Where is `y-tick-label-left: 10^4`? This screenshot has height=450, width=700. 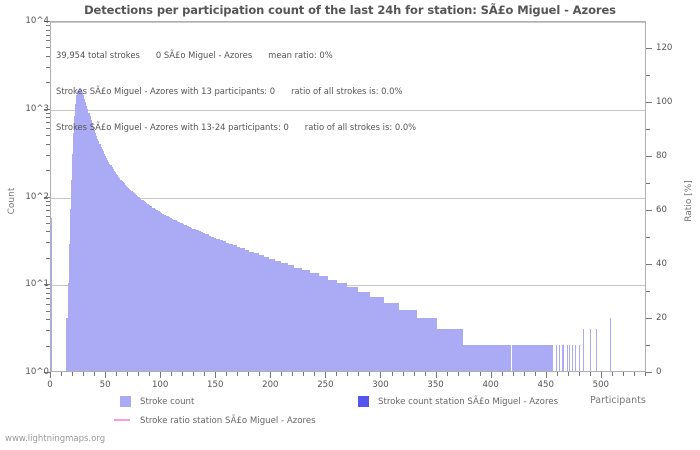
y-tick-label-left: 10^4 is located at coordinates (37, 21).